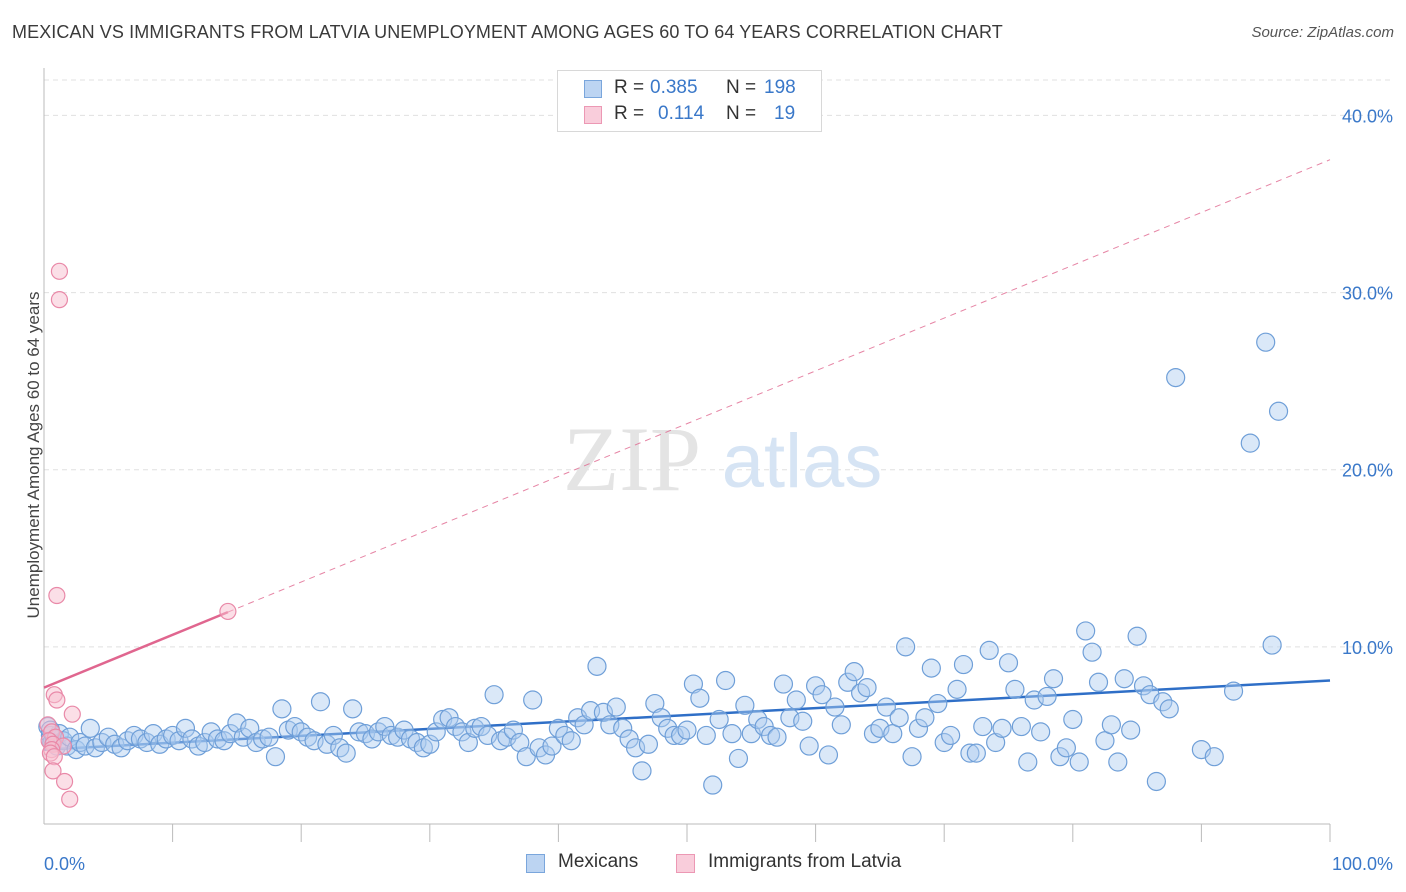  Describe the element at coordinates (681, 113) in the screenshot. I see `legend-r-value: 0.114` at that location.